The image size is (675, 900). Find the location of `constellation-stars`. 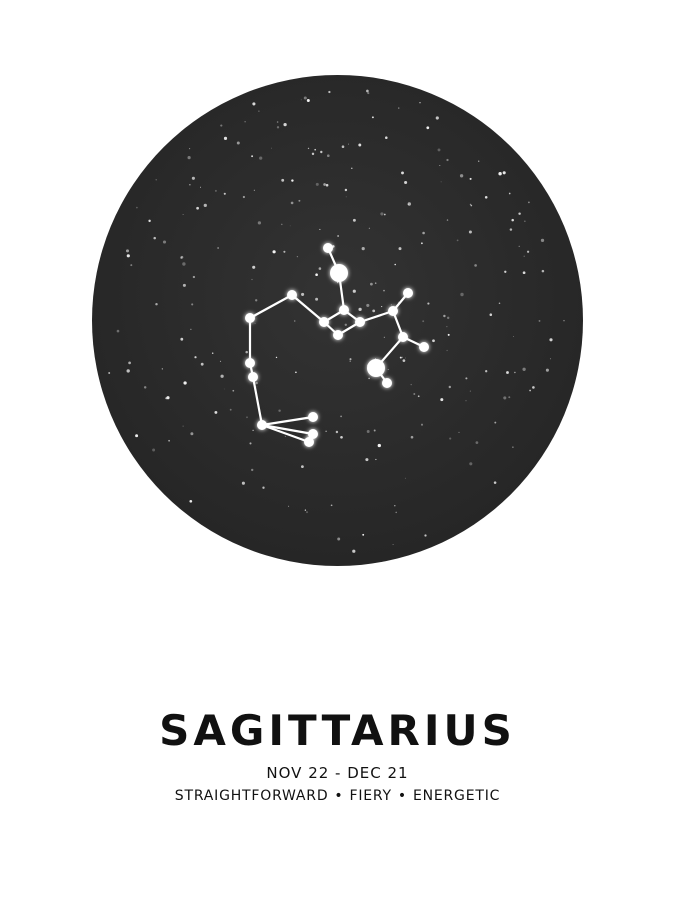

constellation-stars is located at coordinates (337, 345).